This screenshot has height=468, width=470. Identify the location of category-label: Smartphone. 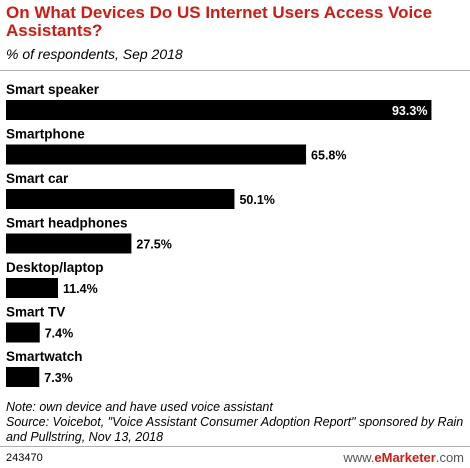
(45, 134).